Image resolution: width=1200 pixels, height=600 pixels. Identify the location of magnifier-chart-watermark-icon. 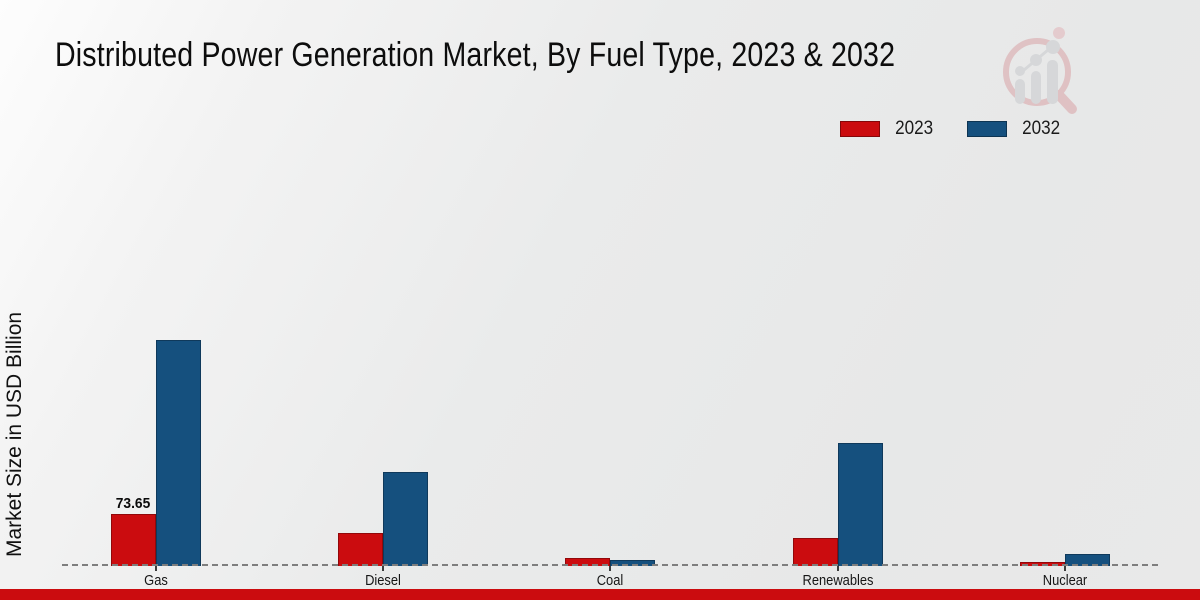
(1040, 70).